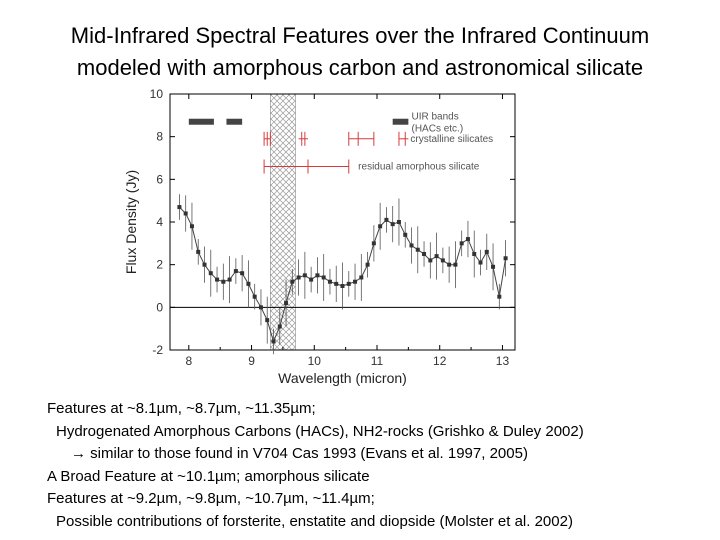 This screenshot has width=720, height=540. I want to click on y-tick-label: 0, so click(159, 307).